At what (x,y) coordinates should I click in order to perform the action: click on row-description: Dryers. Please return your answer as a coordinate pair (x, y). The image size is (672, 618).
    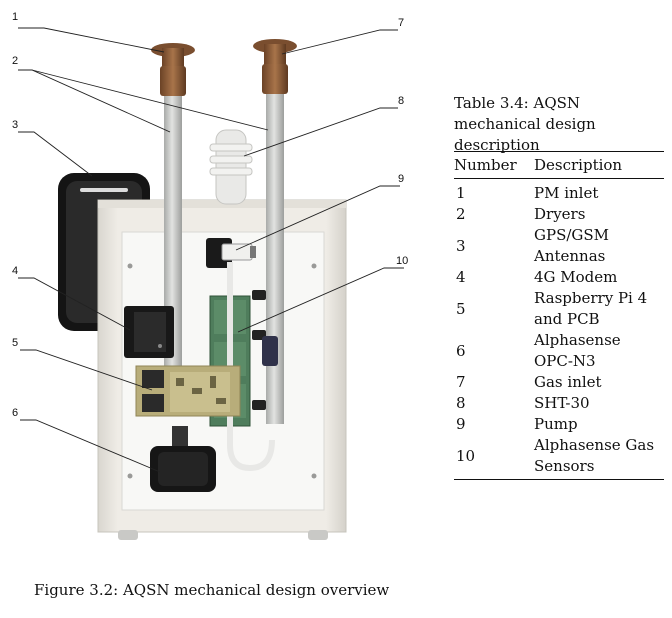
    Looking at the image, I should click on (560, 214).